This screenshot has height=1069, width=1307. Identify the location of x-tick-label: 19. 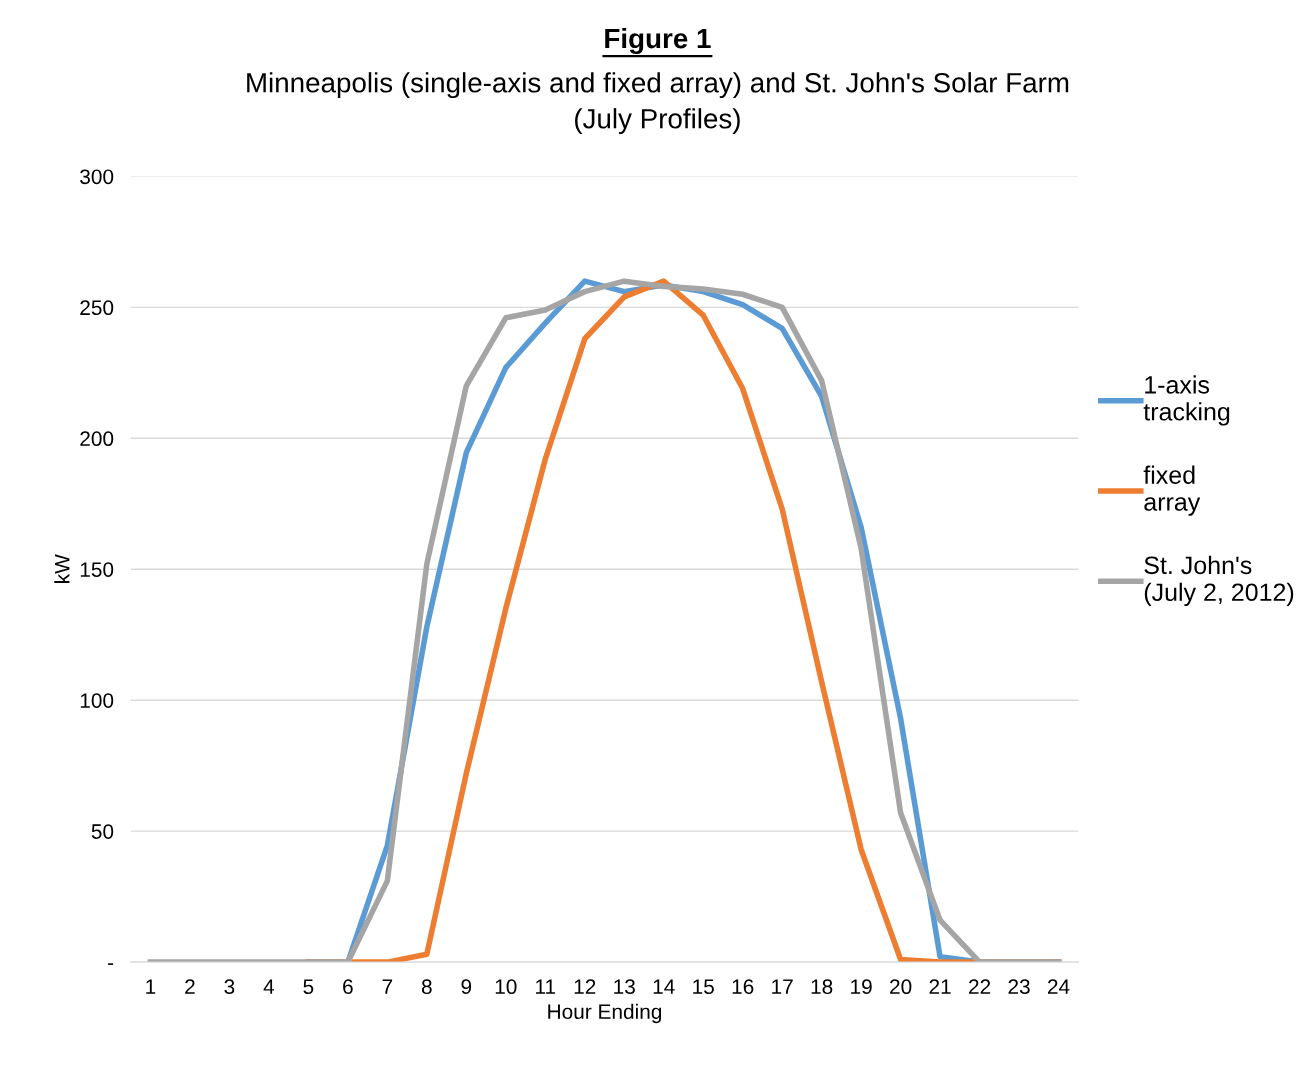
(861, 987).